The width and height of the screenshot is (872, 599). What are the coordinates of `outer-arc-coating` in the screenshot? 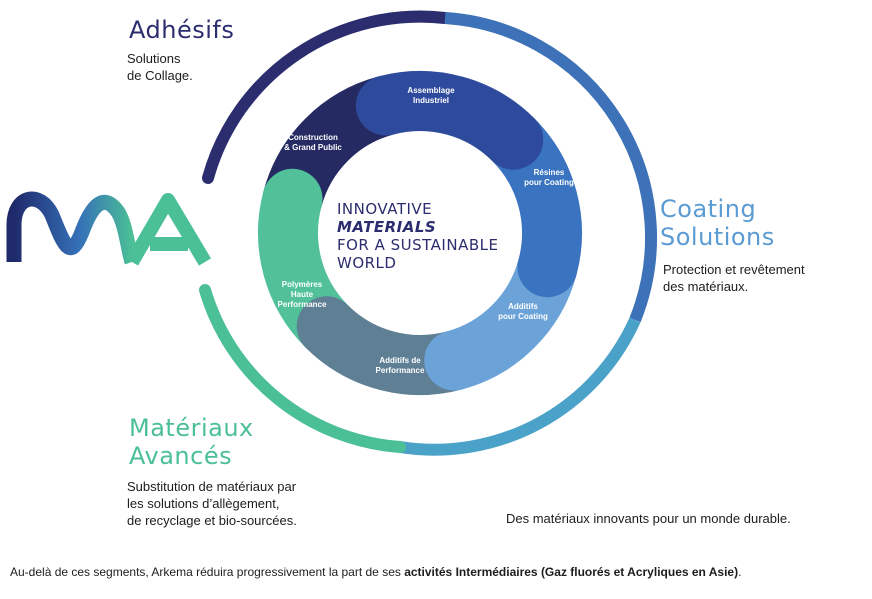 It's located at (551, 167).